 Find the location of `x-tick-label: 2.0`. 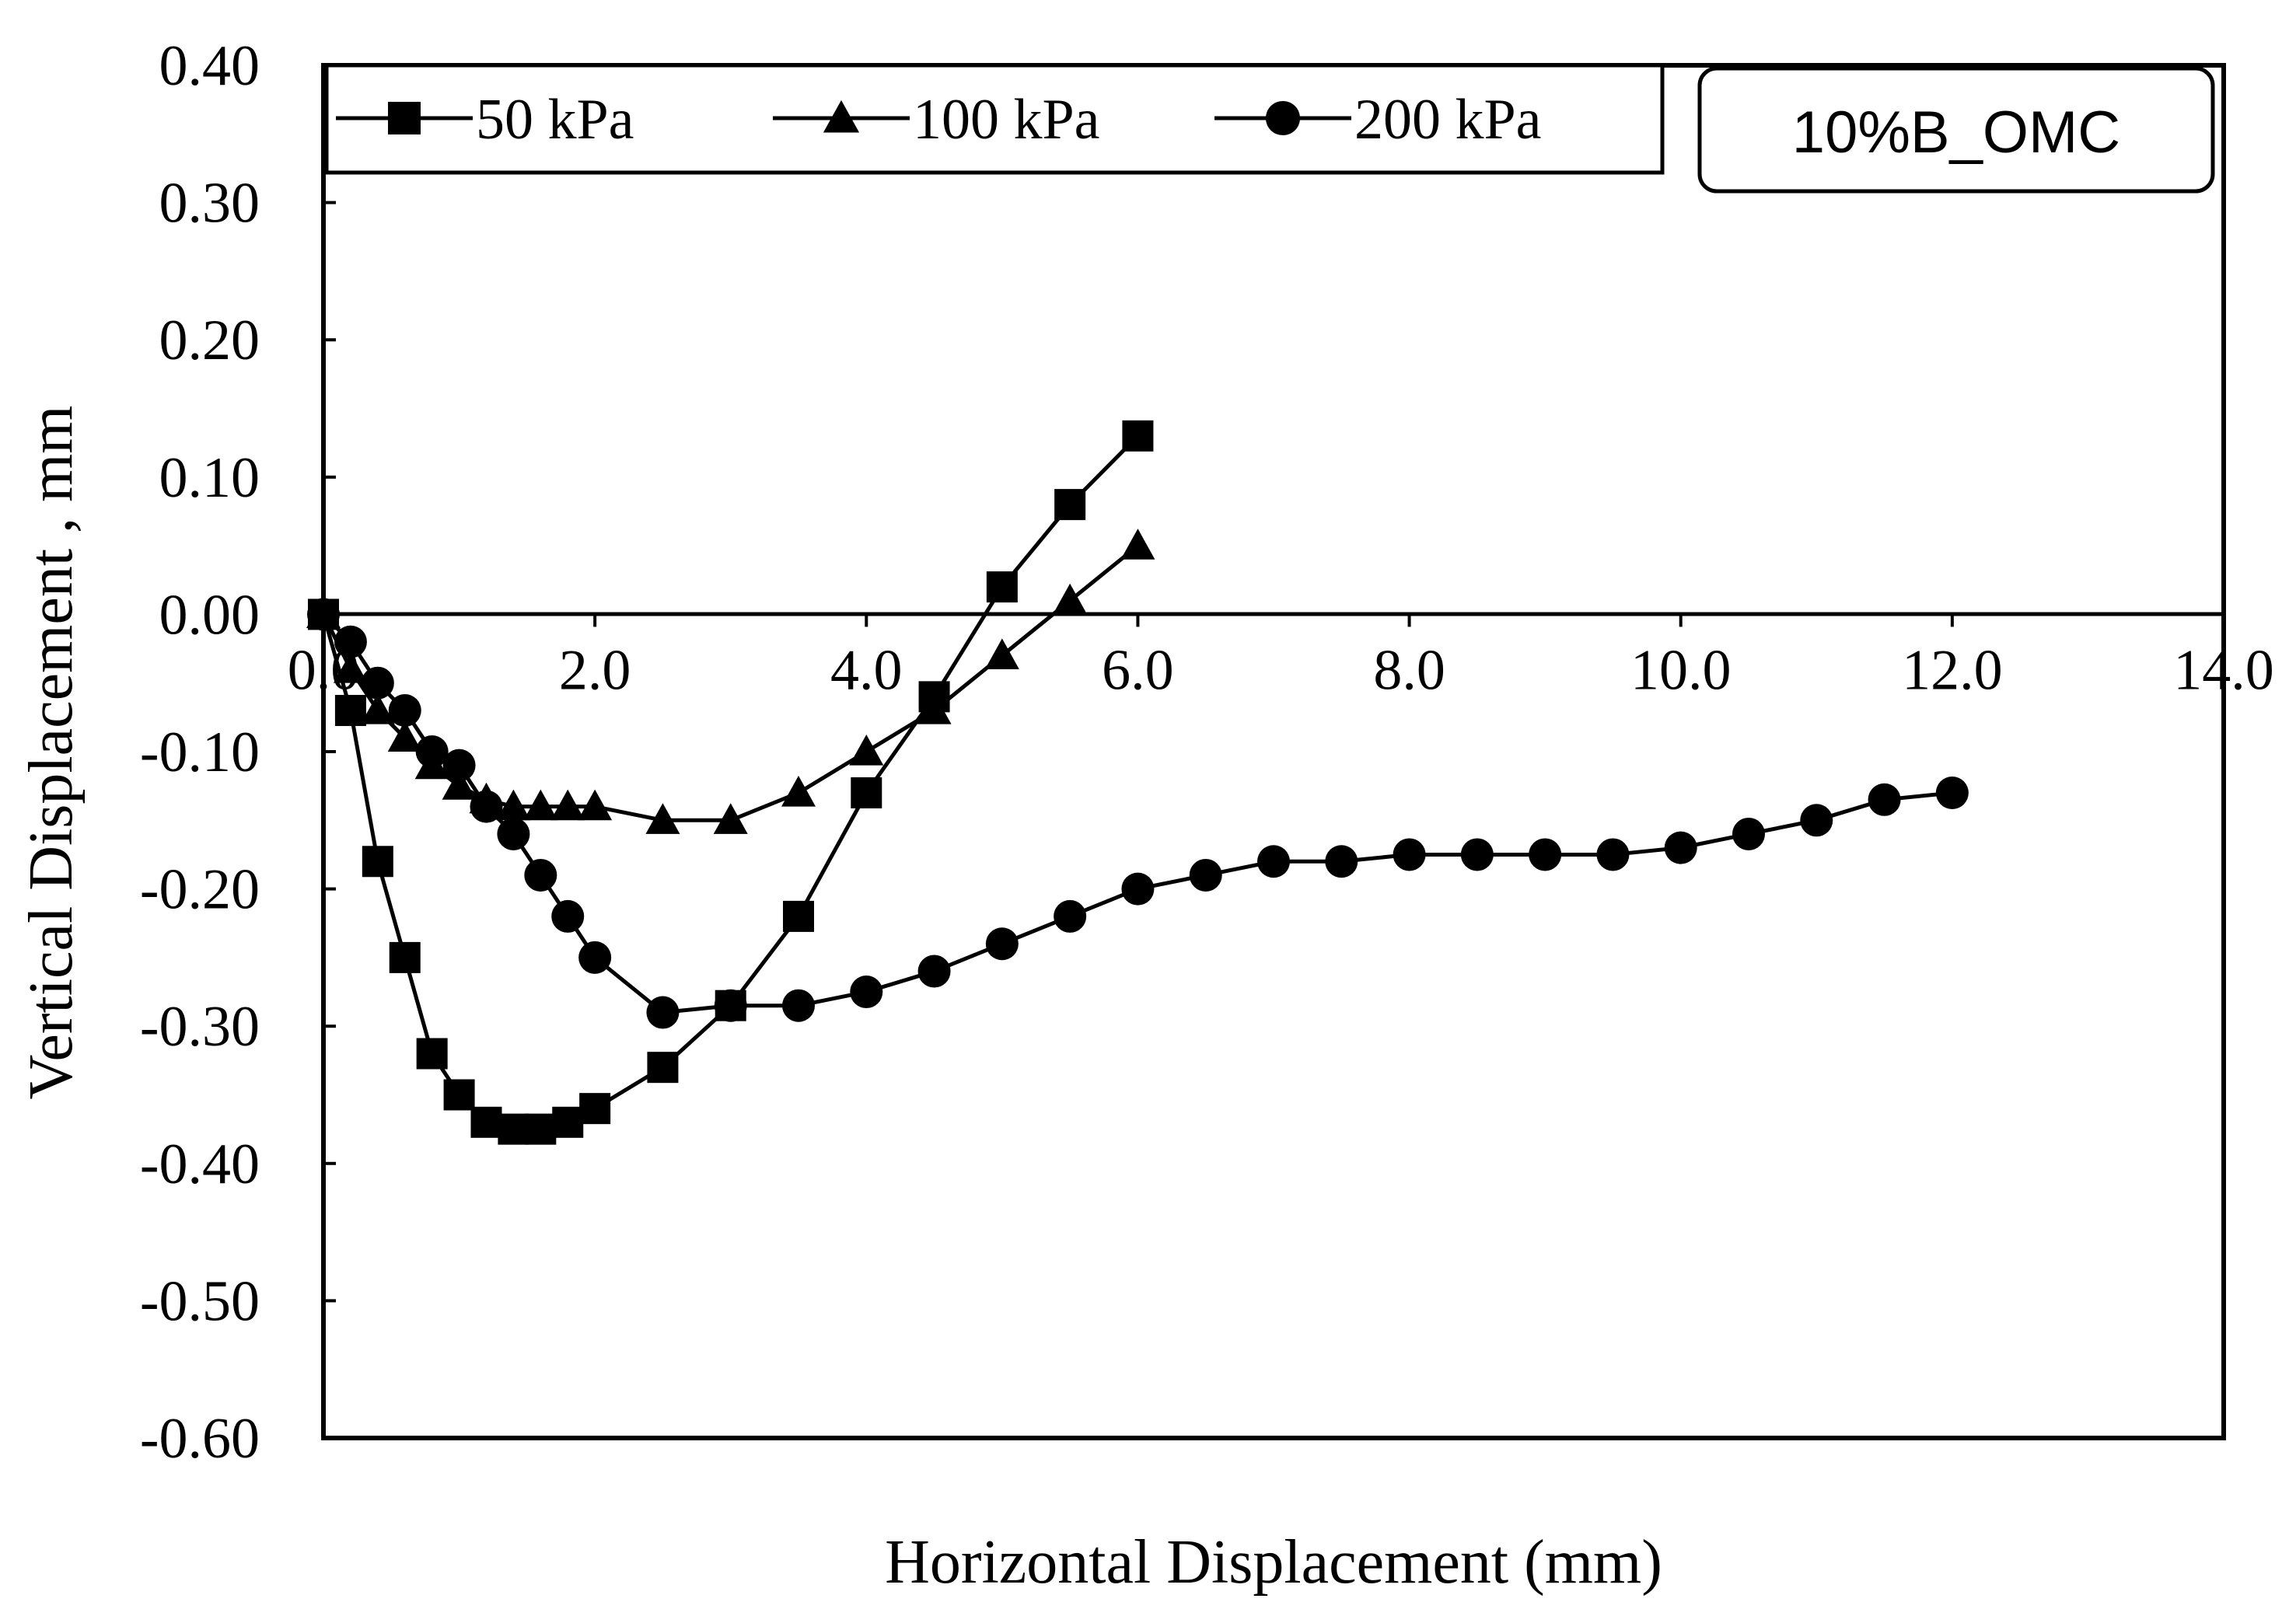

x-tick-label: 2.0 is located at coordinates (595, 670).